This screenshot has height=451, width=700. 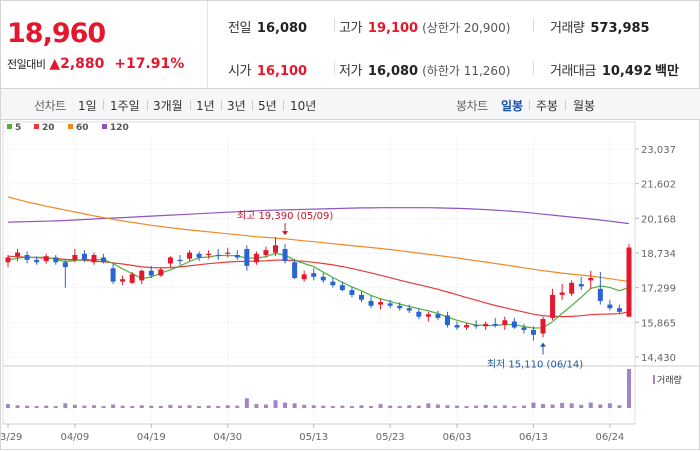 I want to click on candle-monthly: 월봉, so click(x=584, y=106).